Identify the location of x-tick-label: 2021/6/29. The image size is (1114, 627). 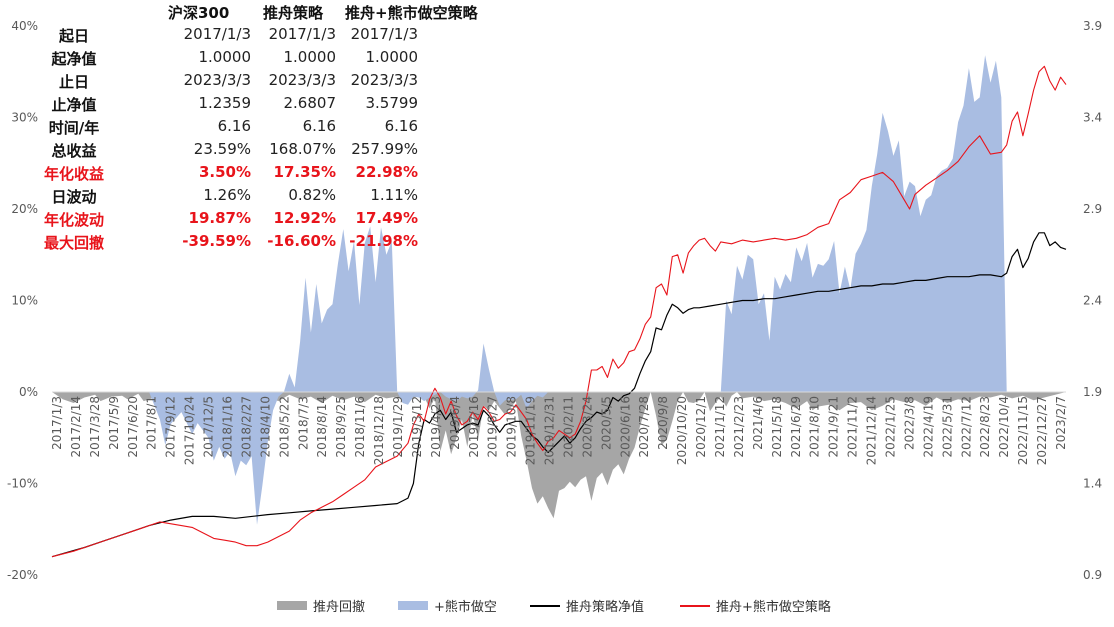
(796, 427).